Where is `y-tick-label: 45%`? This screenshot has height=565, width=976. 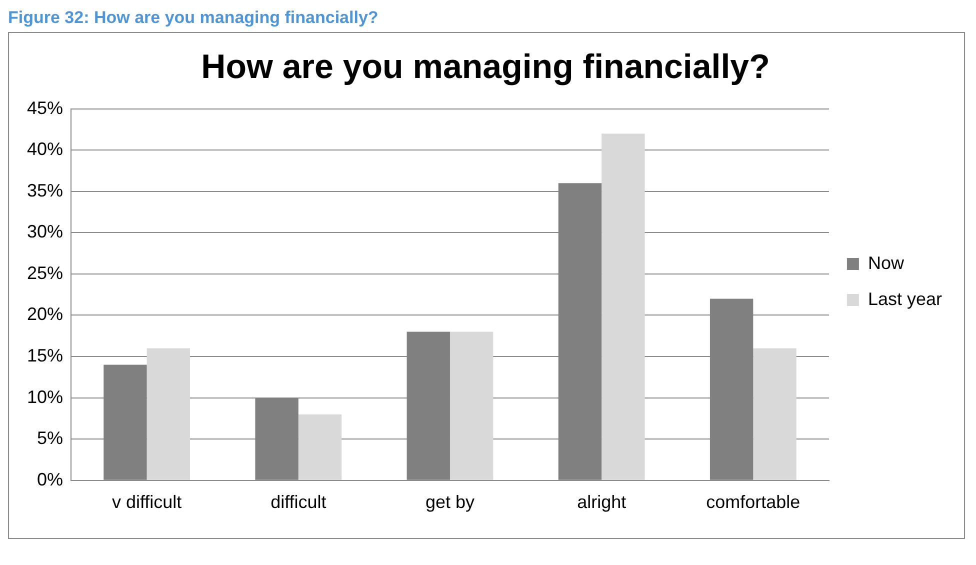
y-tick-label: 45% is located at coordinates (45, 108).